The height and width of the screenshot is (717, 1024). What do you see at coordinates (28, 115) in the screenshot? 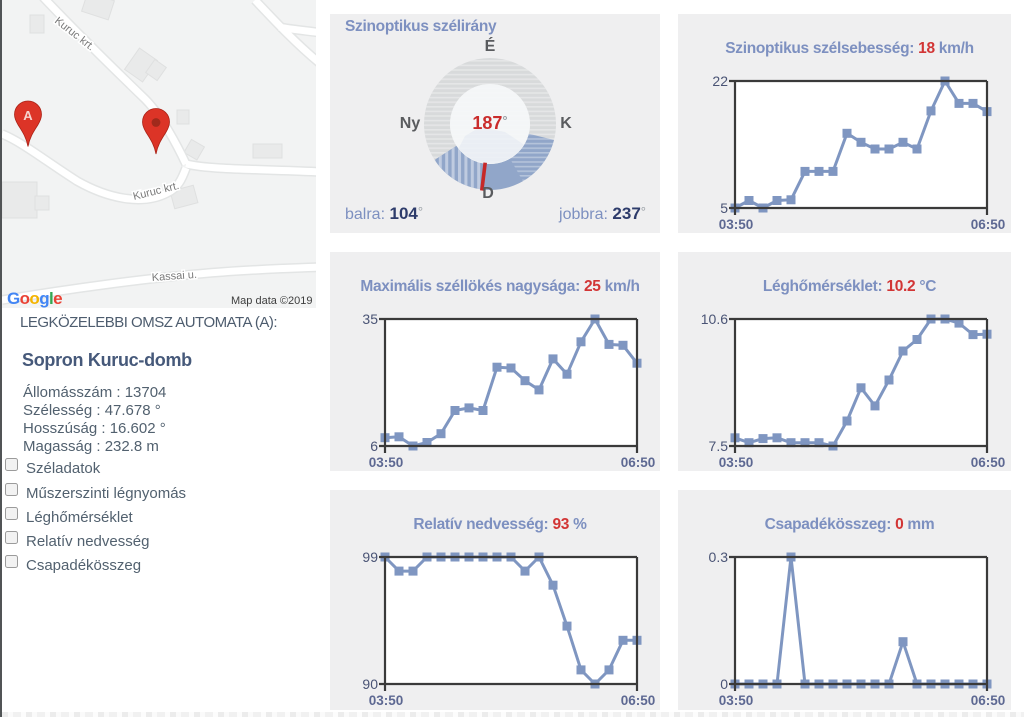
I see `svg-text: A` at bounding box center [28, 115].